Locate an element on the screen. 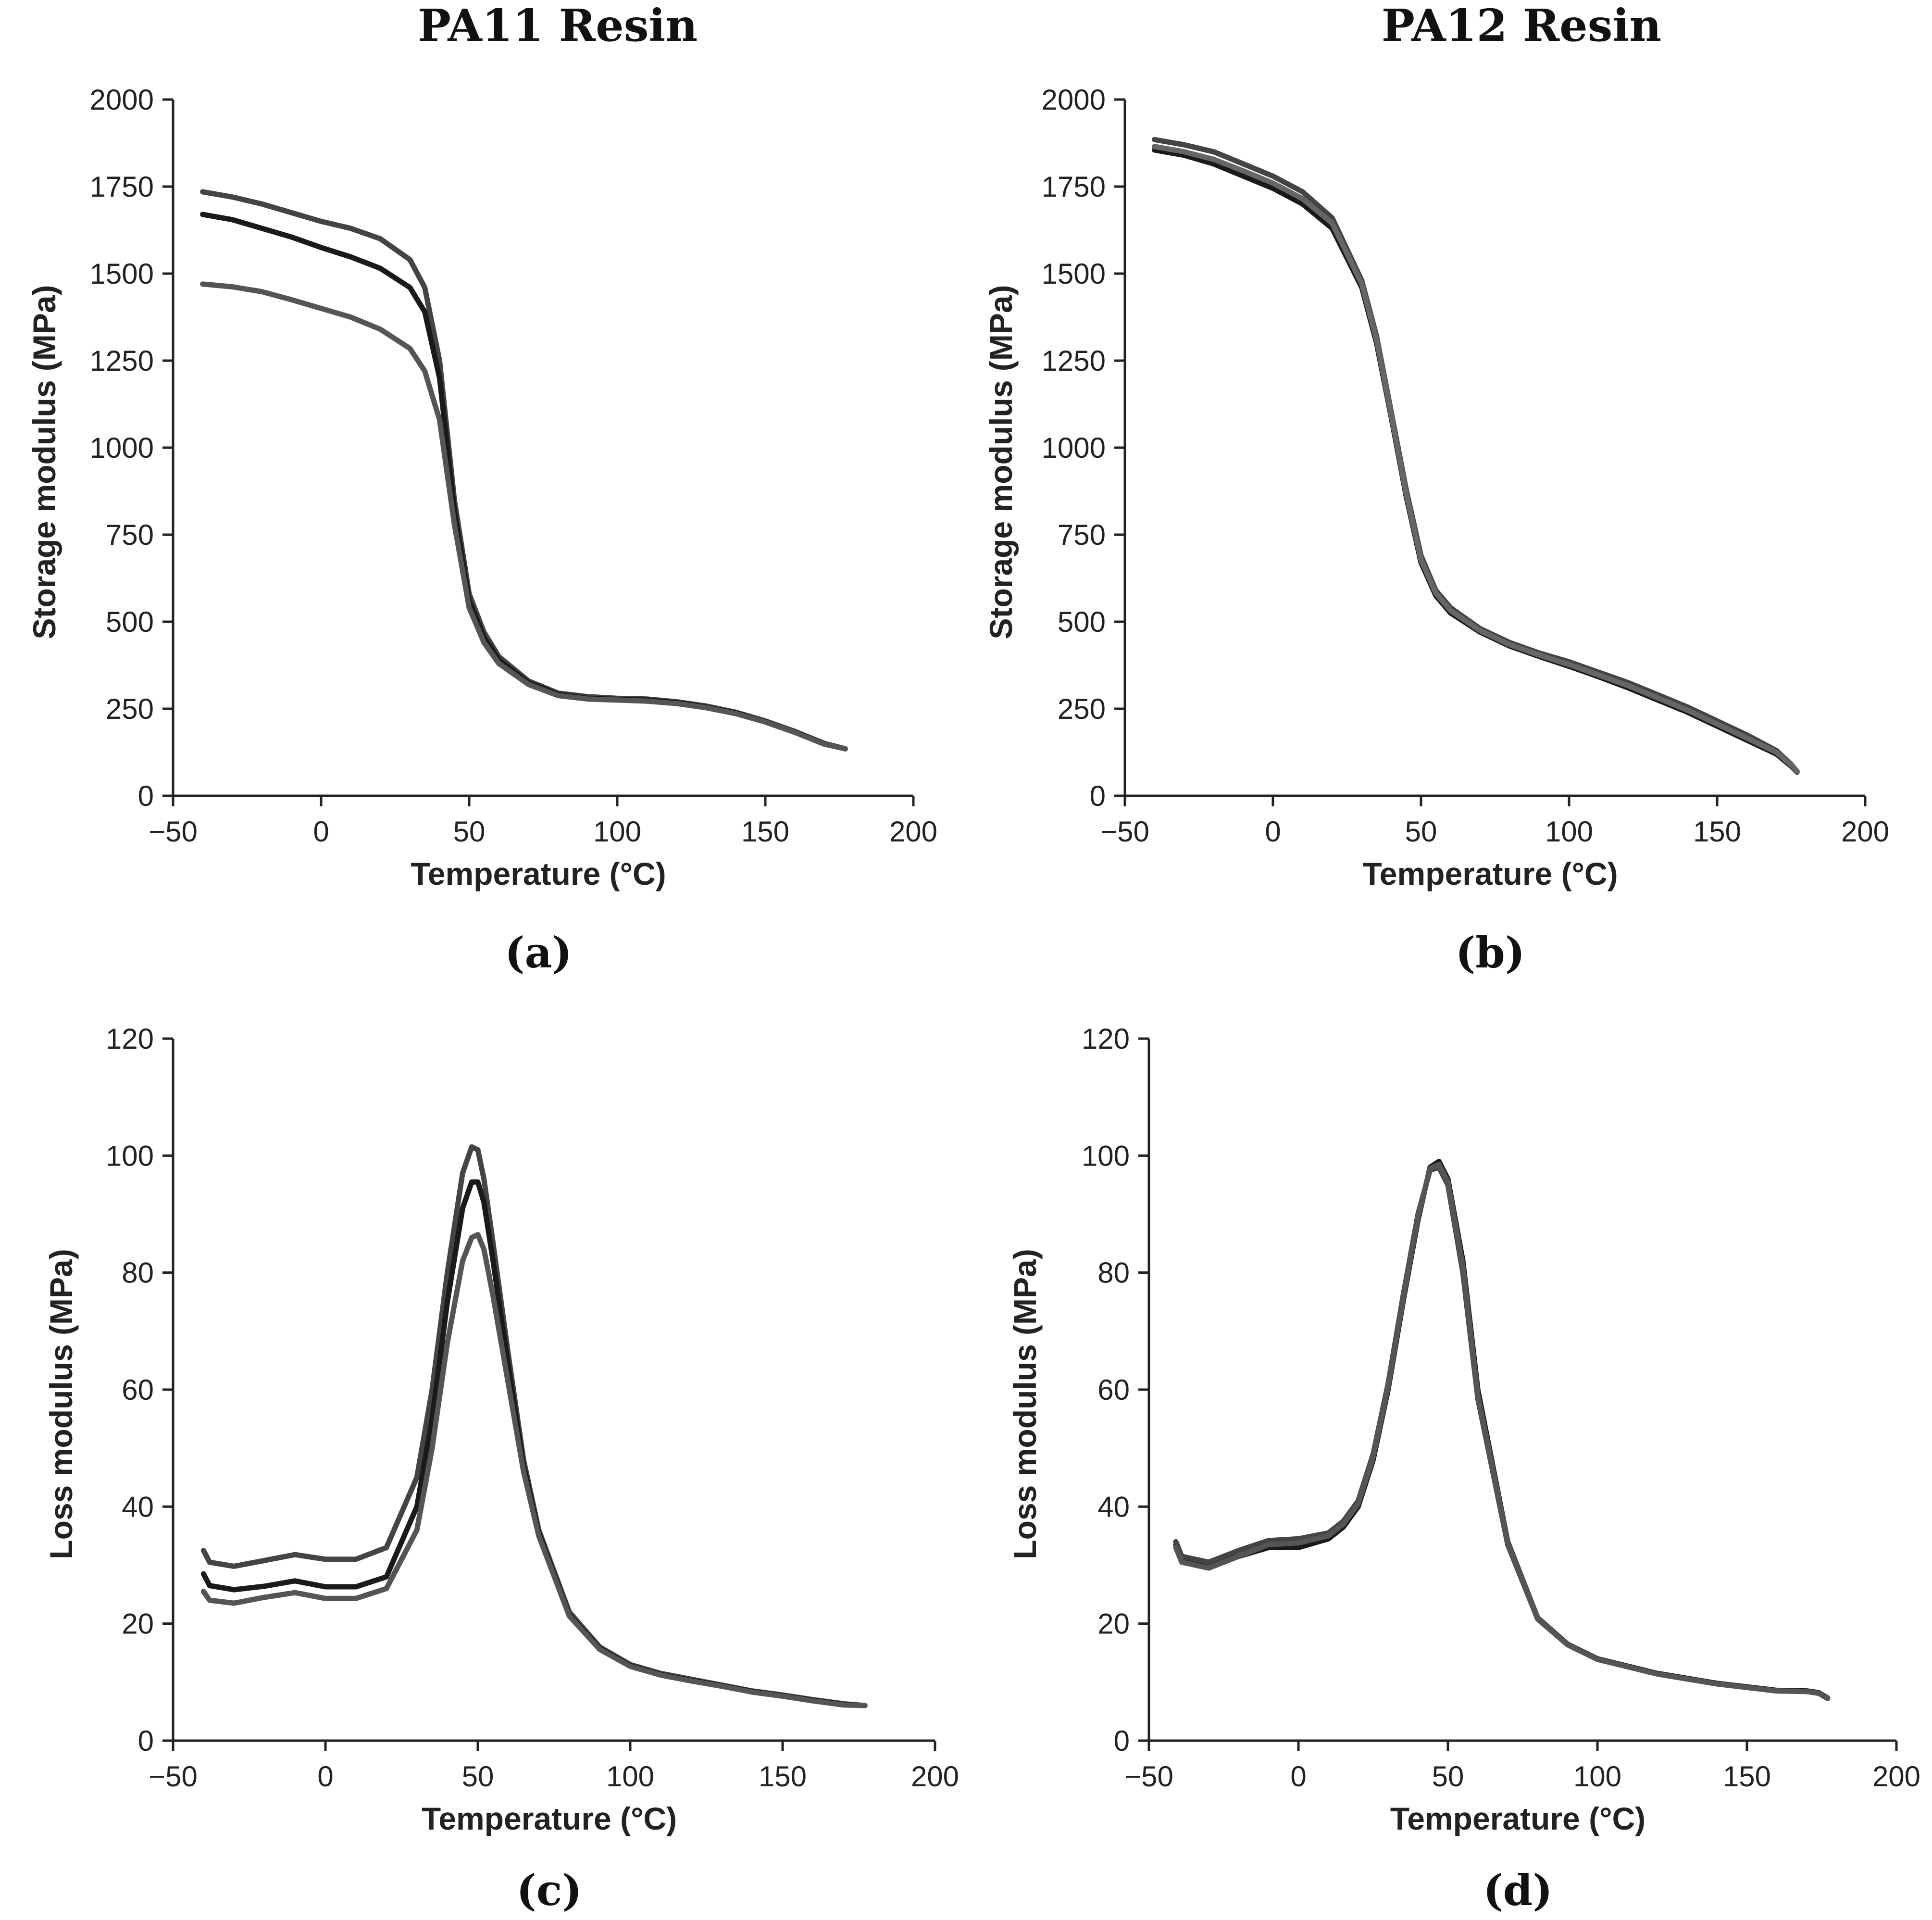  panel-label: (b) is located at coordinates (1491, 953).